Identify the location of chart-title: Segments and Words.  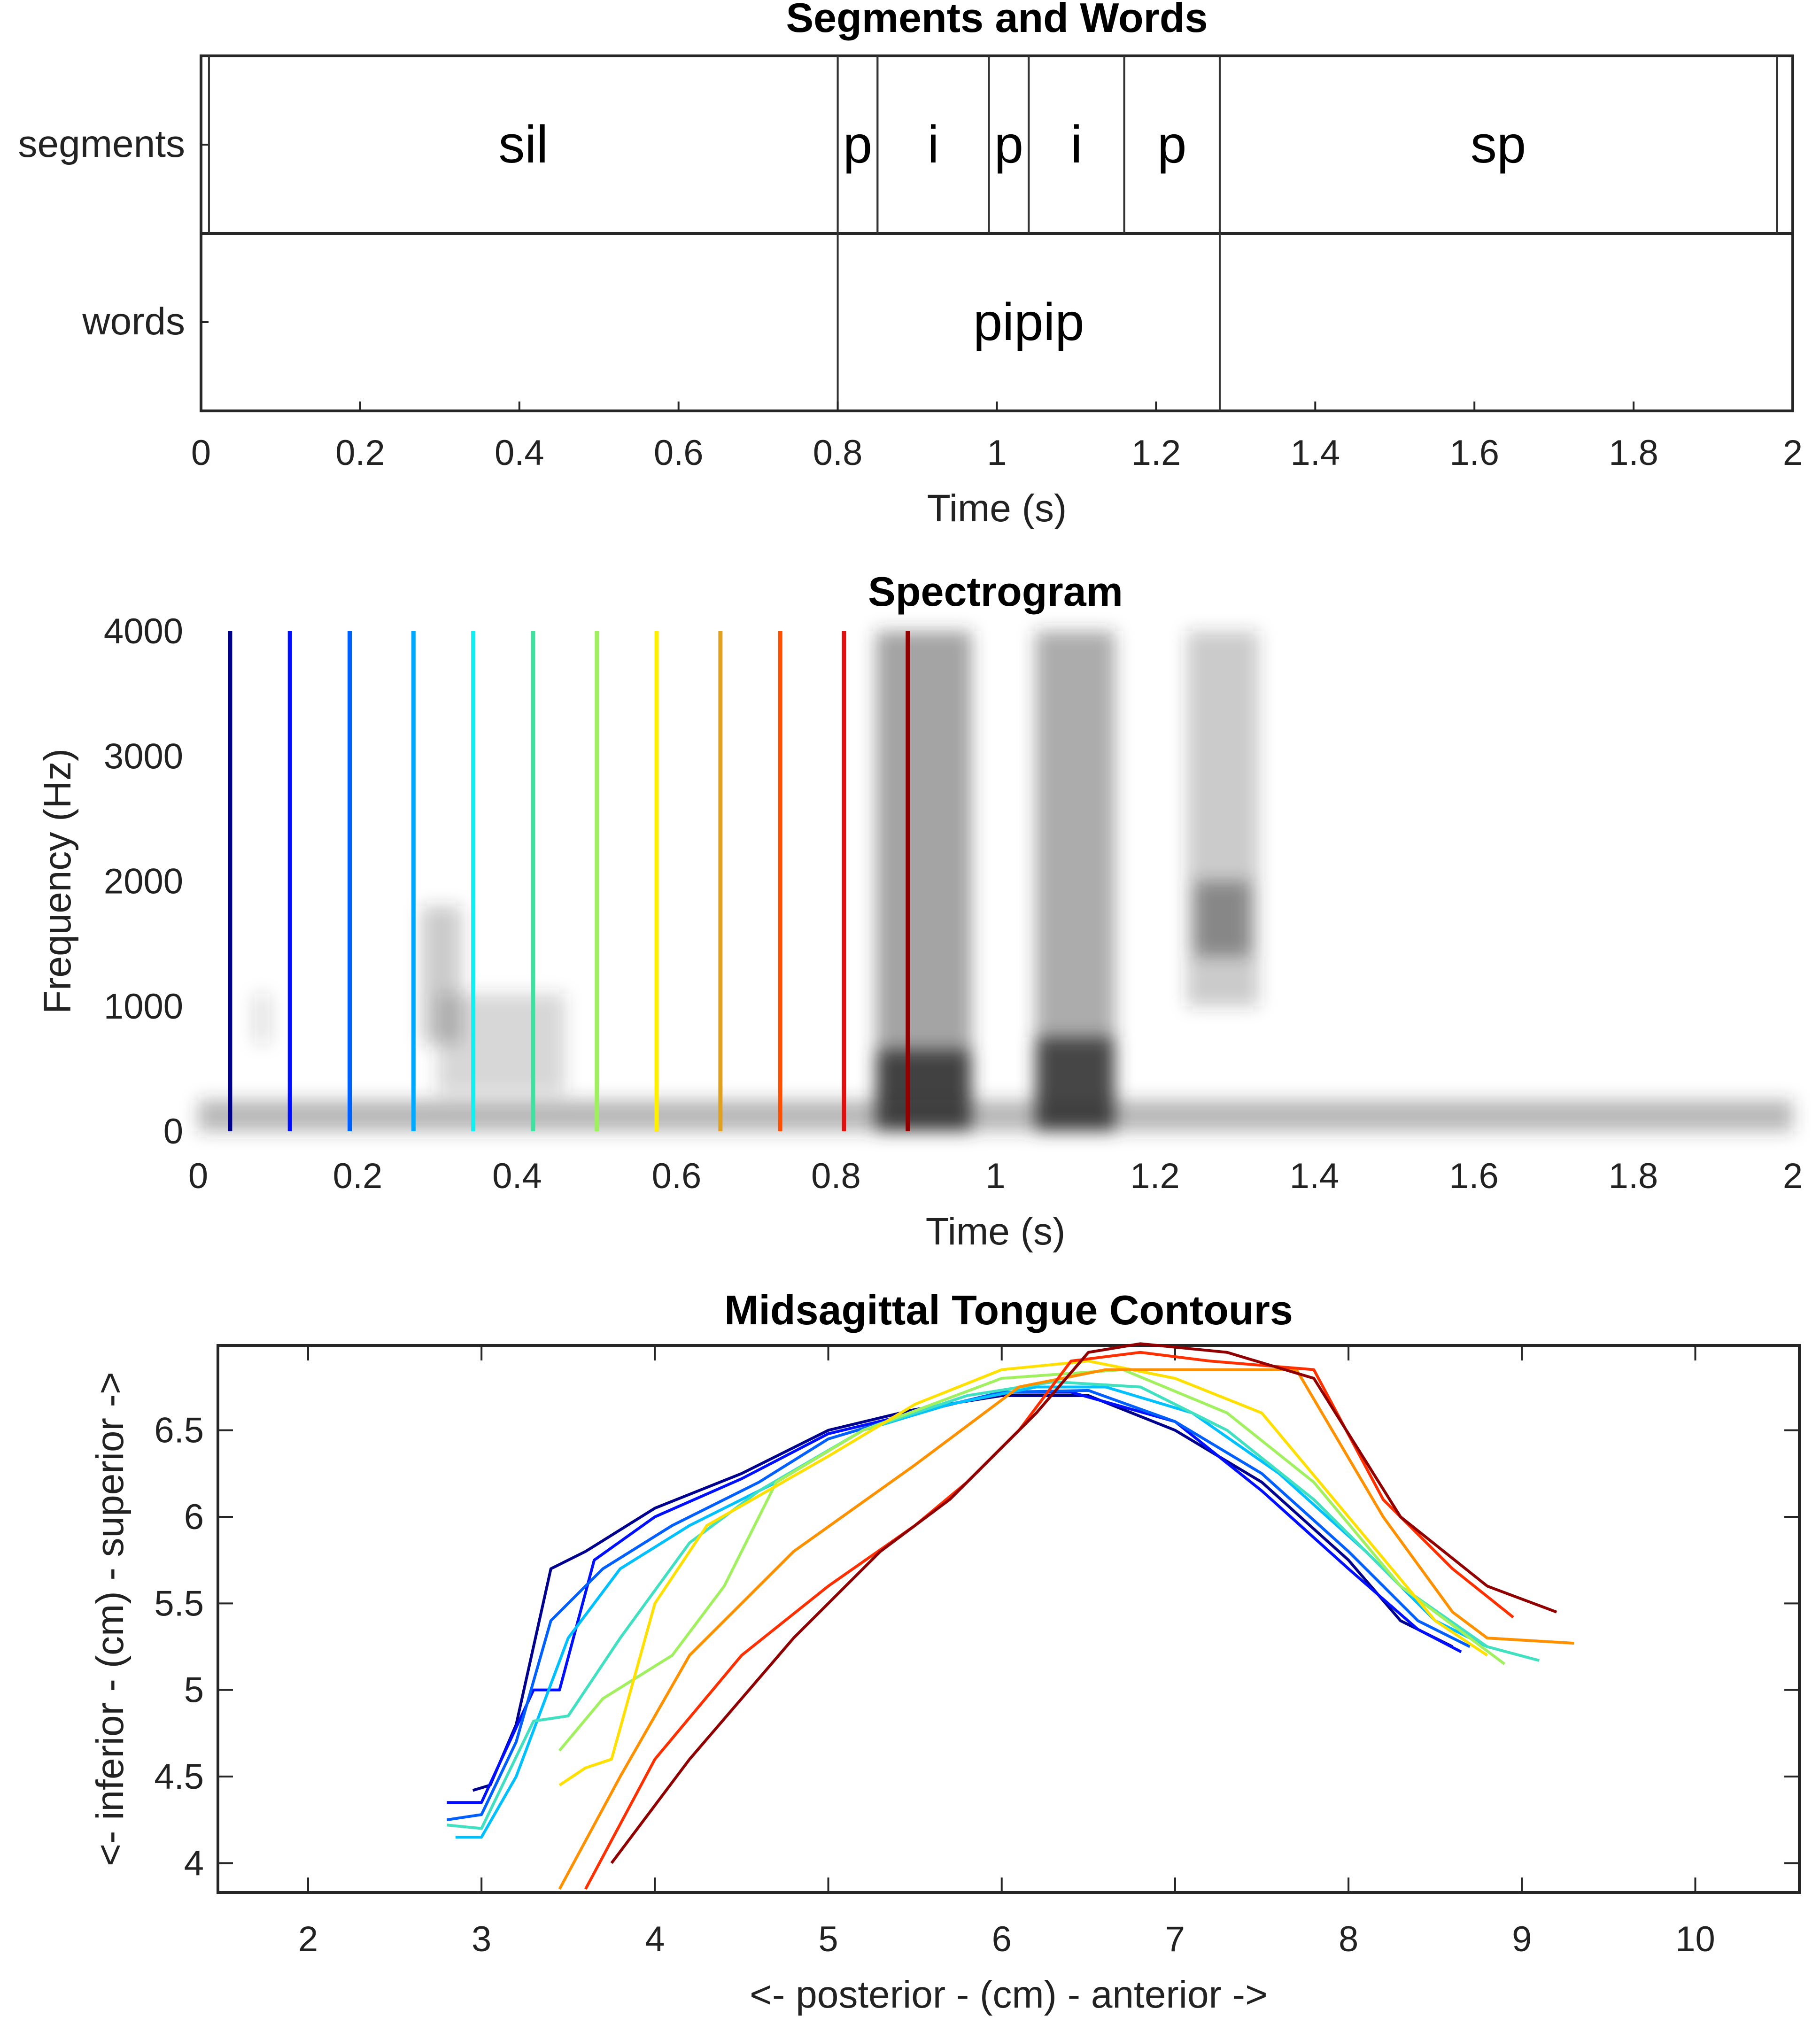
(997, 20).